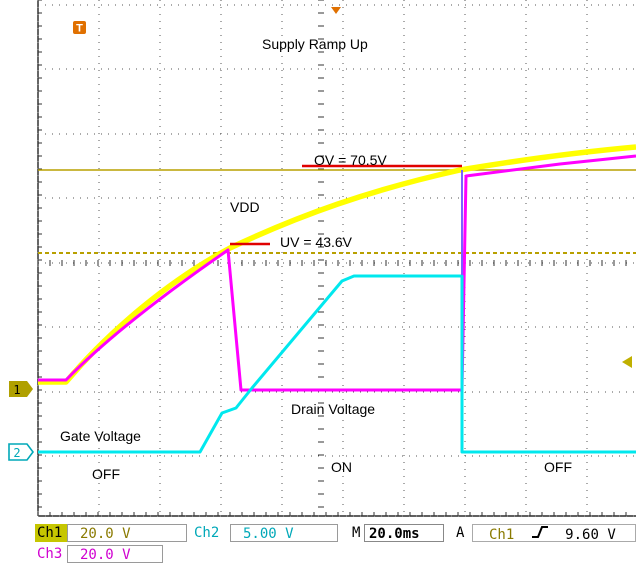  I want to click on trigger-position-icon, so click(336, 10).